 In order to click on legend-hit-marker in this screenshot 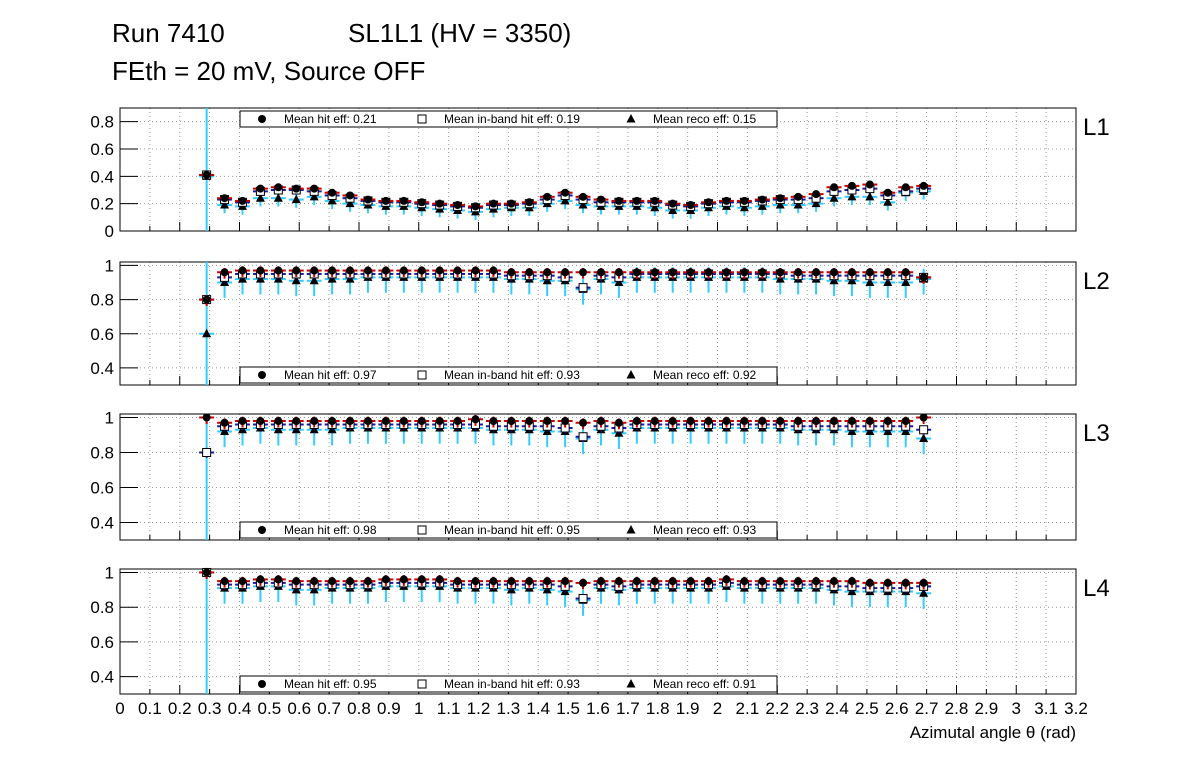, I will do `click(262, 119)`.